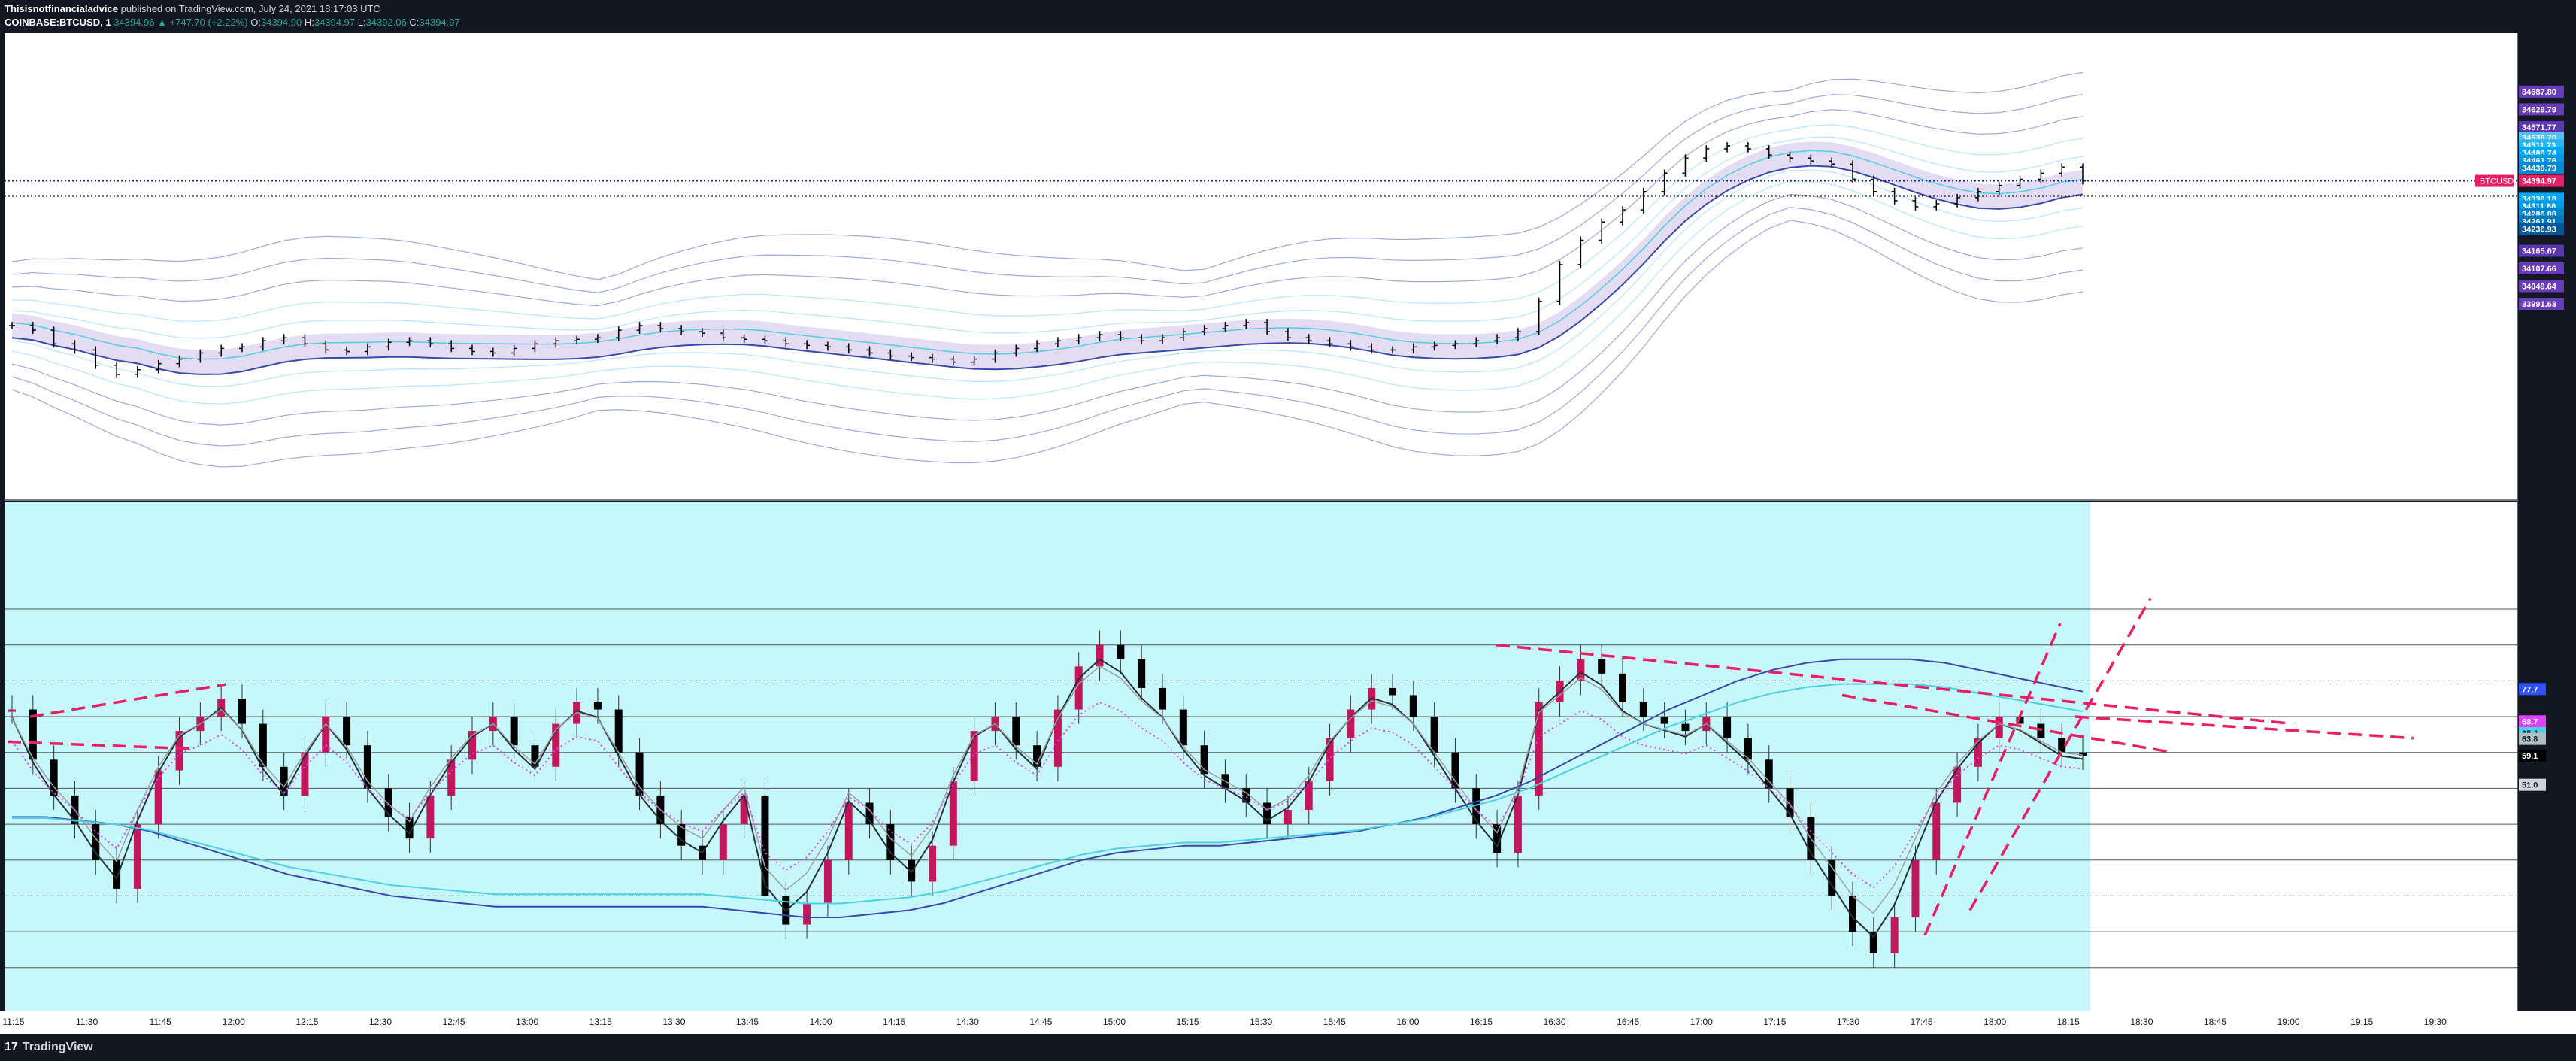 This screenshot has height=1061, width=2576. I want to click on time-tick-label: 12:00, so click(234, 1022).